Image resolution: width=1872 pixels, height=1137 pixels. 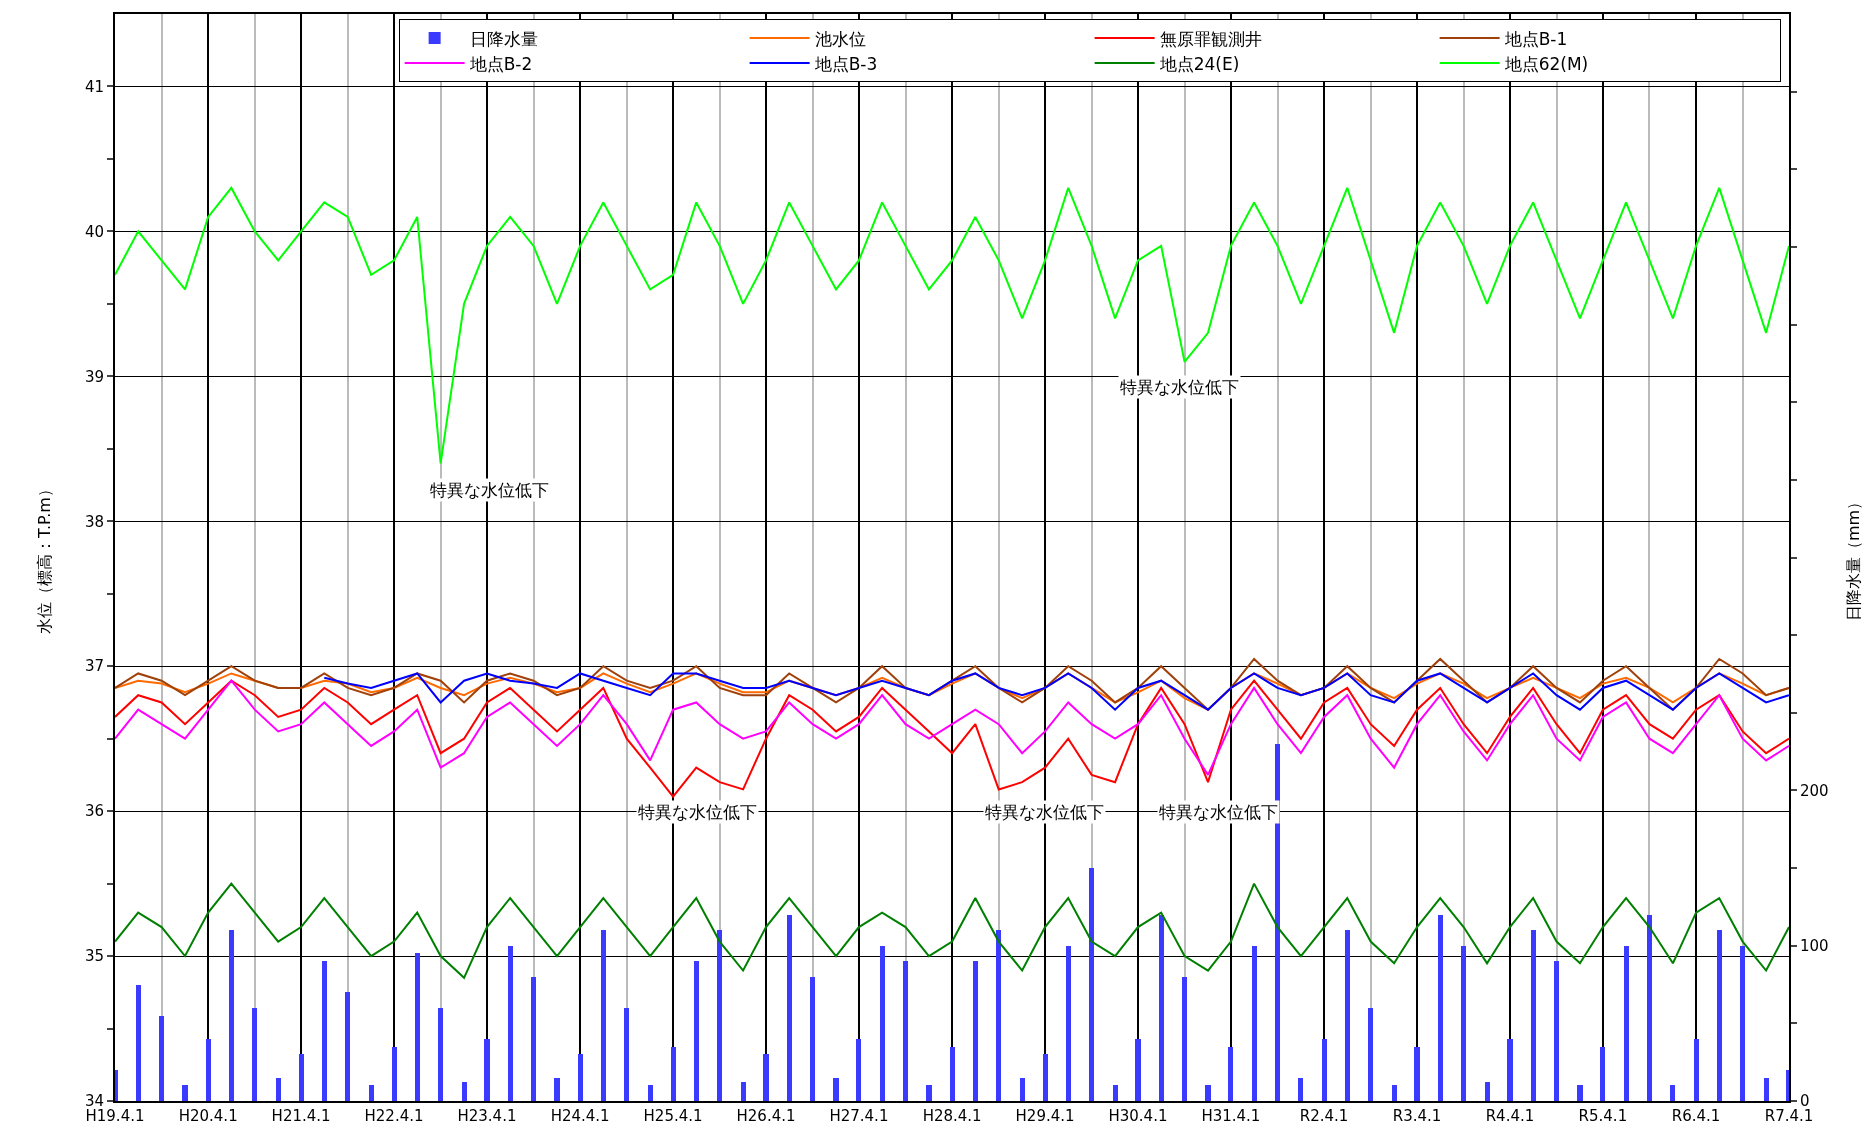 I want to click on x-tick-label: R2.4.1, so click(x=1324, y=1116).